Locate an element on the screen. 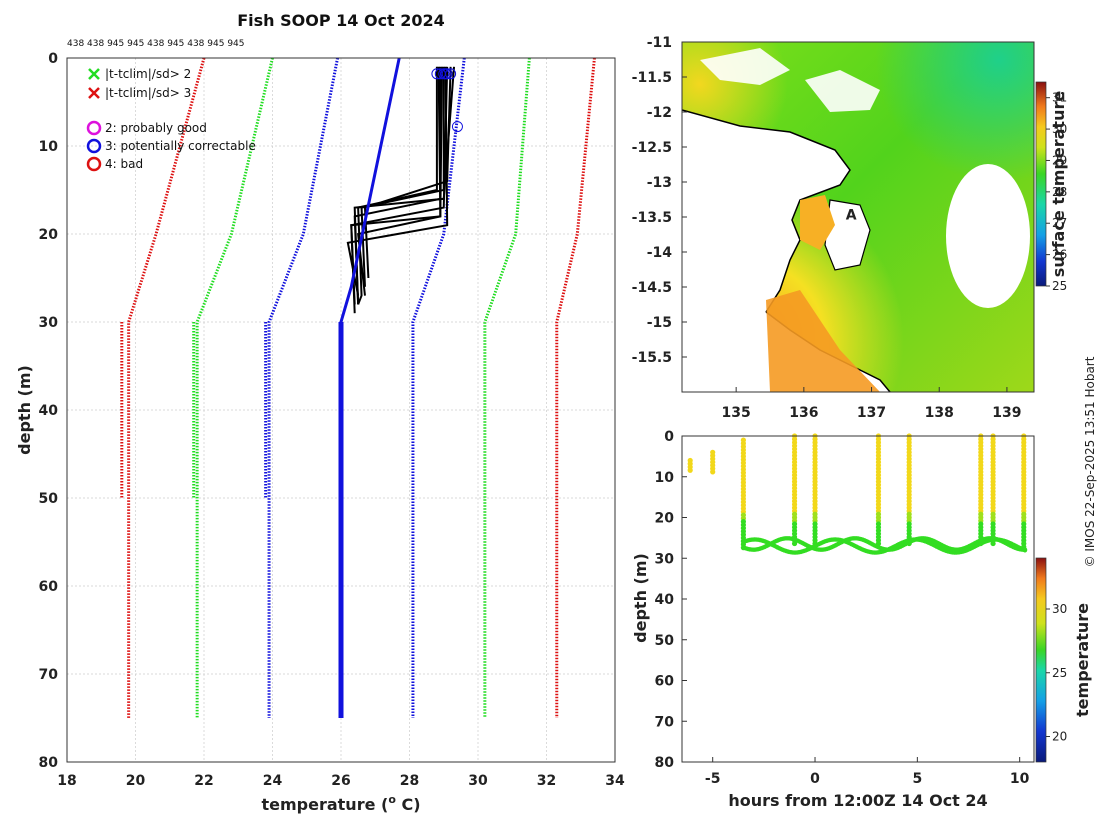 Image resolution: width=1100 pixels, height=820 pixels. groote-eylandt is located at coordinates (847, 235).